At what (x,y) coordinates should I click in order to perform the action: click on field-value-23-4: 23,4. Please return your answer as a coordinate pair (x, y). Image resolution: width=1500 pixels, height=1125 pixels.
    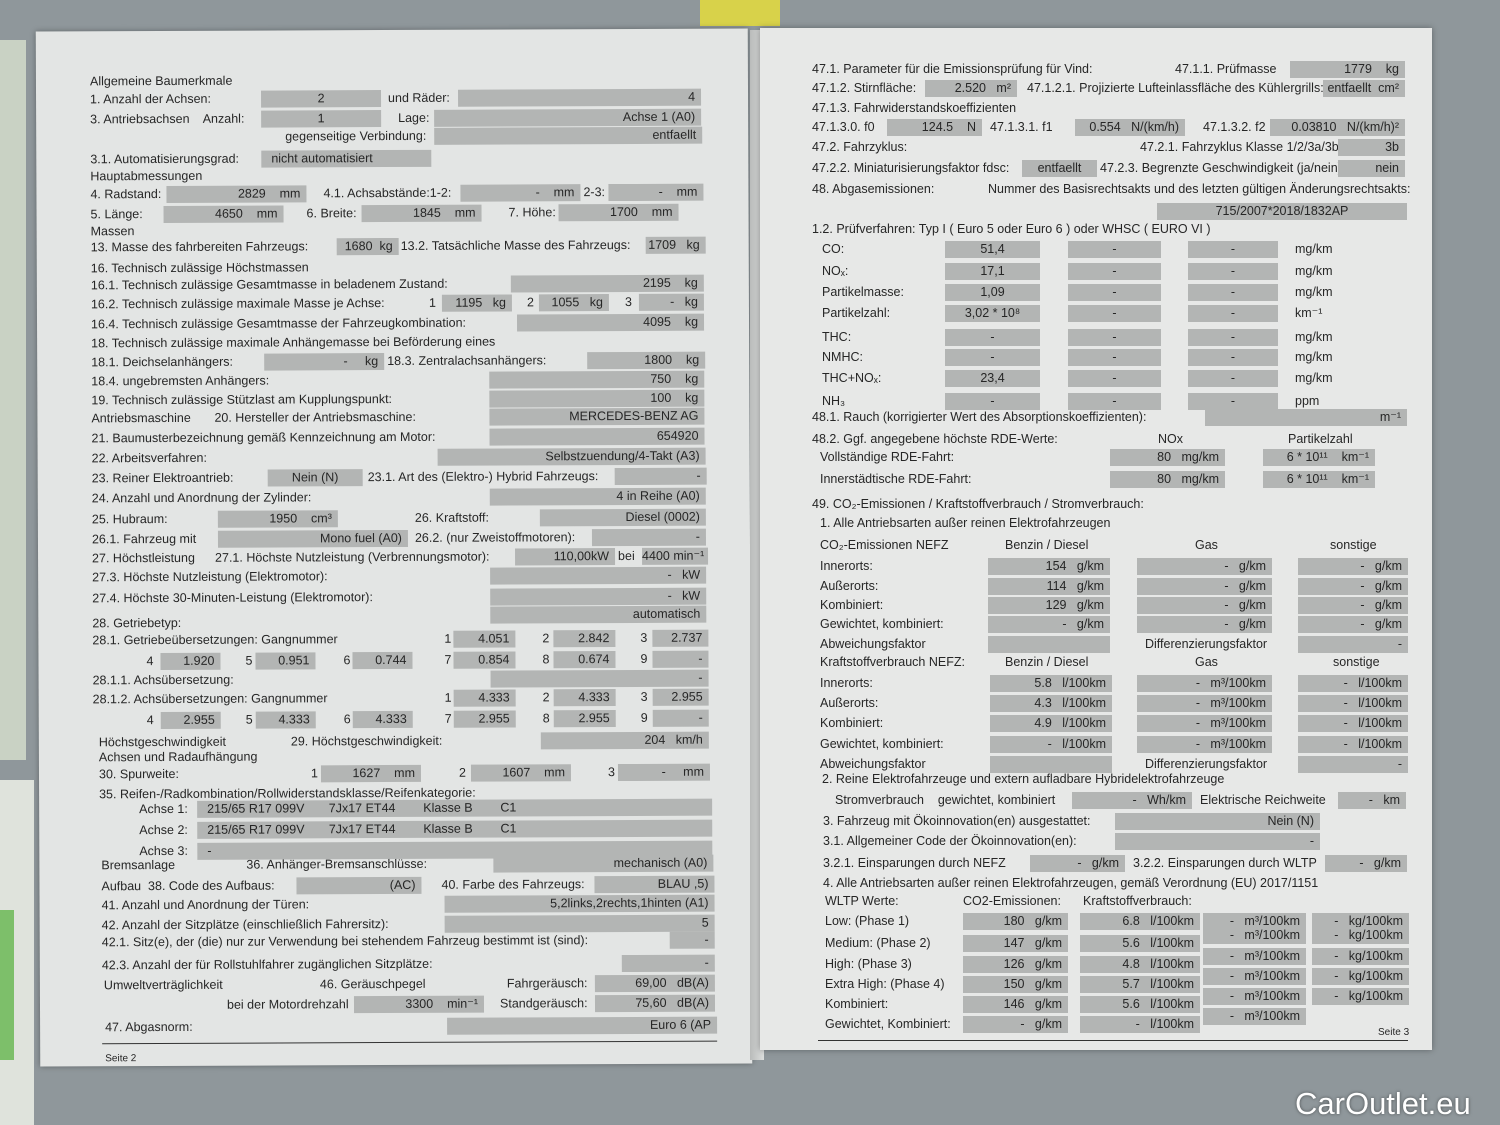
    Looking at the image, I should click on (992, 378).